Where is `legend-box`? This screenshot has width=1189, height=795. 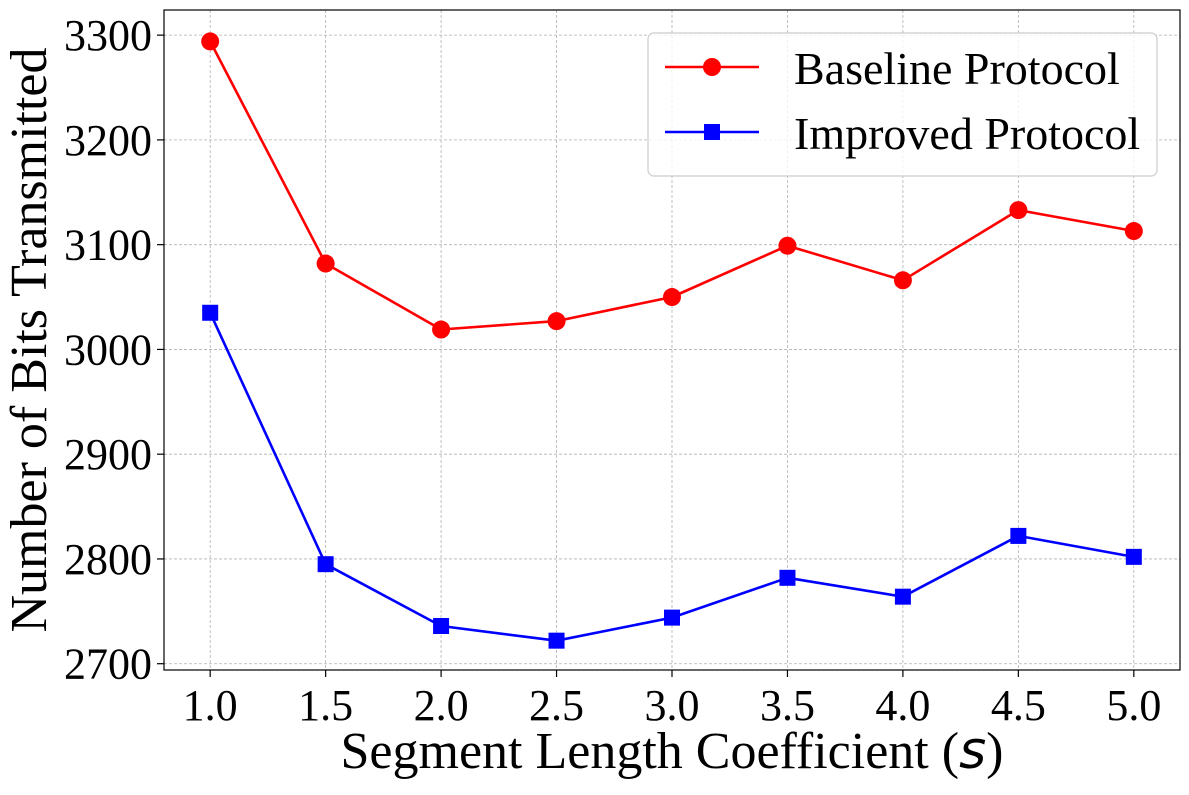 legend-box is located at coordinates (902, 104).